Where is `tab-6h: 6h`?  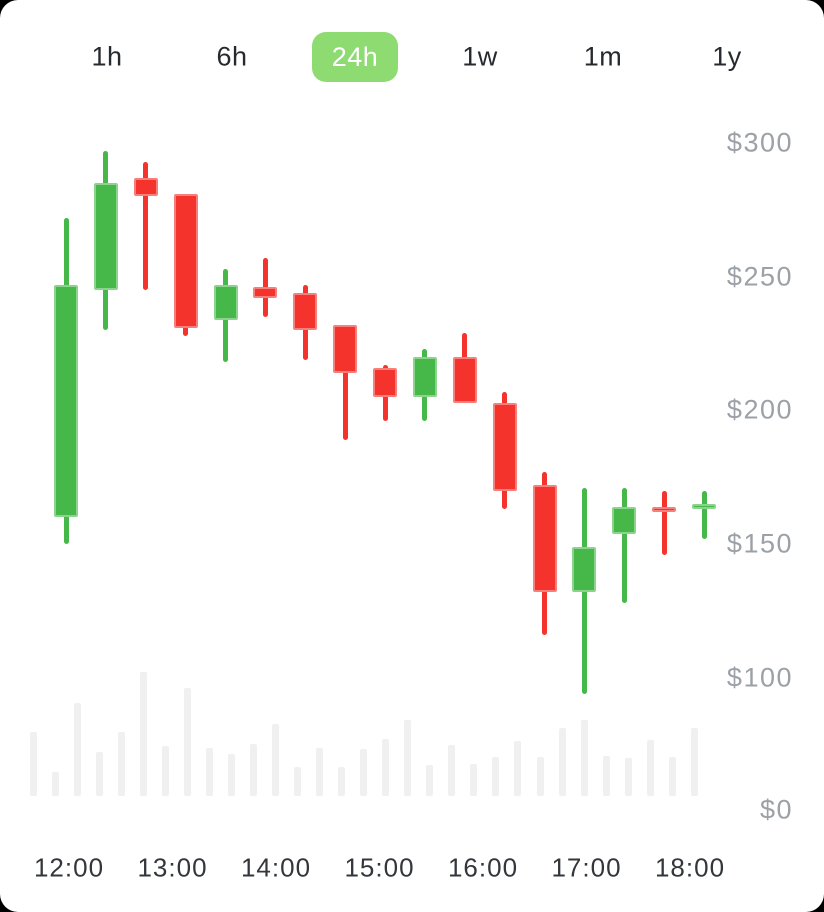 tab-6h: 6h is located at coordinates (232, 56).